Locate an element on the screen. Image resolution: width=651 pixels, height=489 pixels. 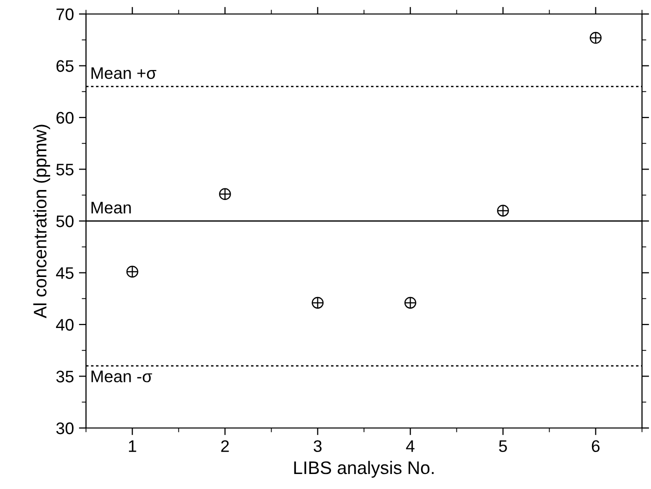
y-tick-label: 55 is located at coordinates (65, 170).